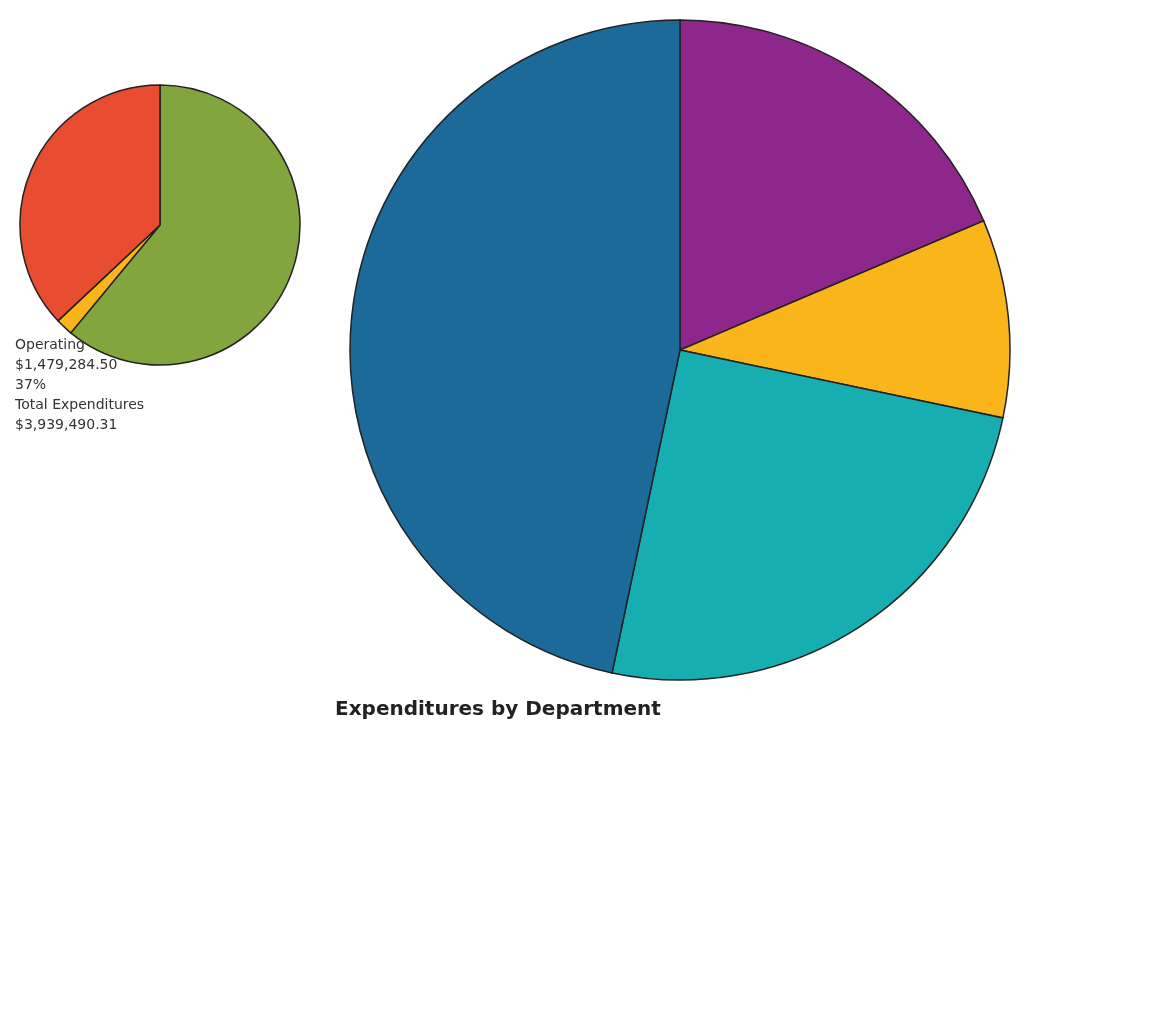 The height and width of the screenshot is (1035, 1159). What do you see at coordinates (50, 344) in the screenshot?
I see `text: Operating` at bounding box center [50, 344].